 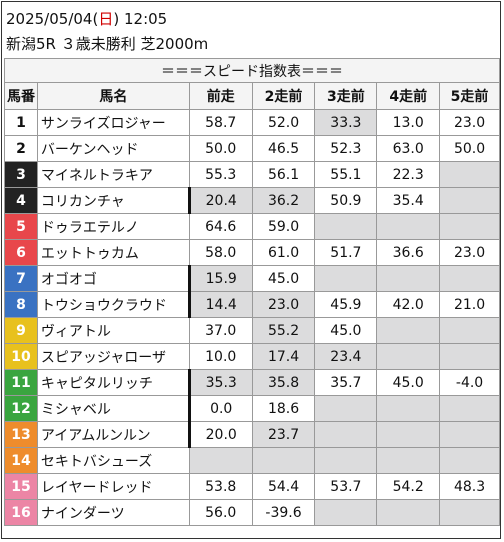 What do you see at coordinates (283, 408) in the screenshot?
I see `speed-value: 18.6` at bounding box center [283, 408].